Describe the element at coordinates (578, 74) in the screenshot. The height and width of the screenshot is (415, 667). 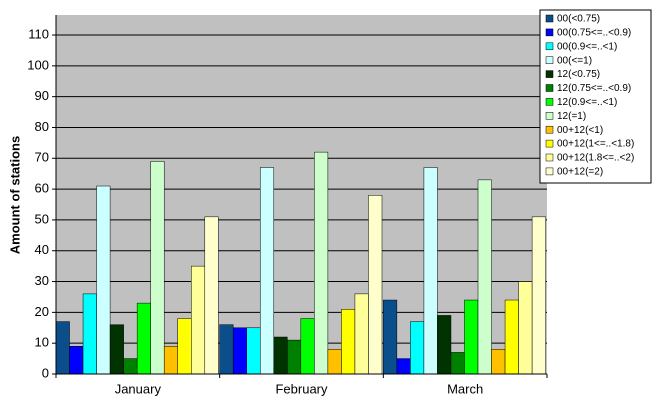
I see `legend-label: 12(<0.75)` at that location.